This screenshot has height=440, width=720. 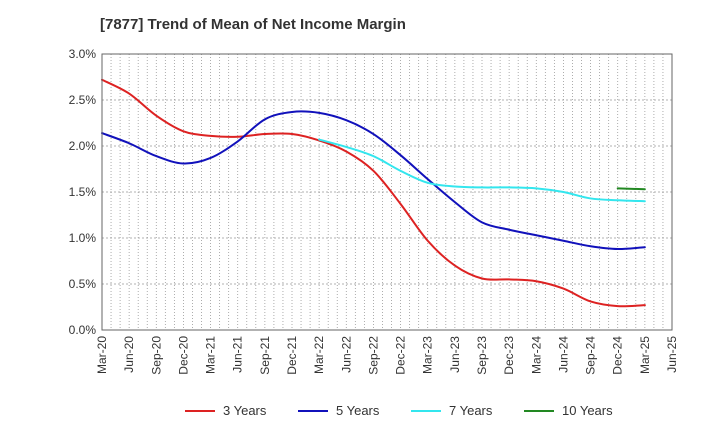 What do you see at coordinates (358, 410) in the screenshot?
I see `legend-label-5-years: 5 Years` at bounding box center [358, 410].